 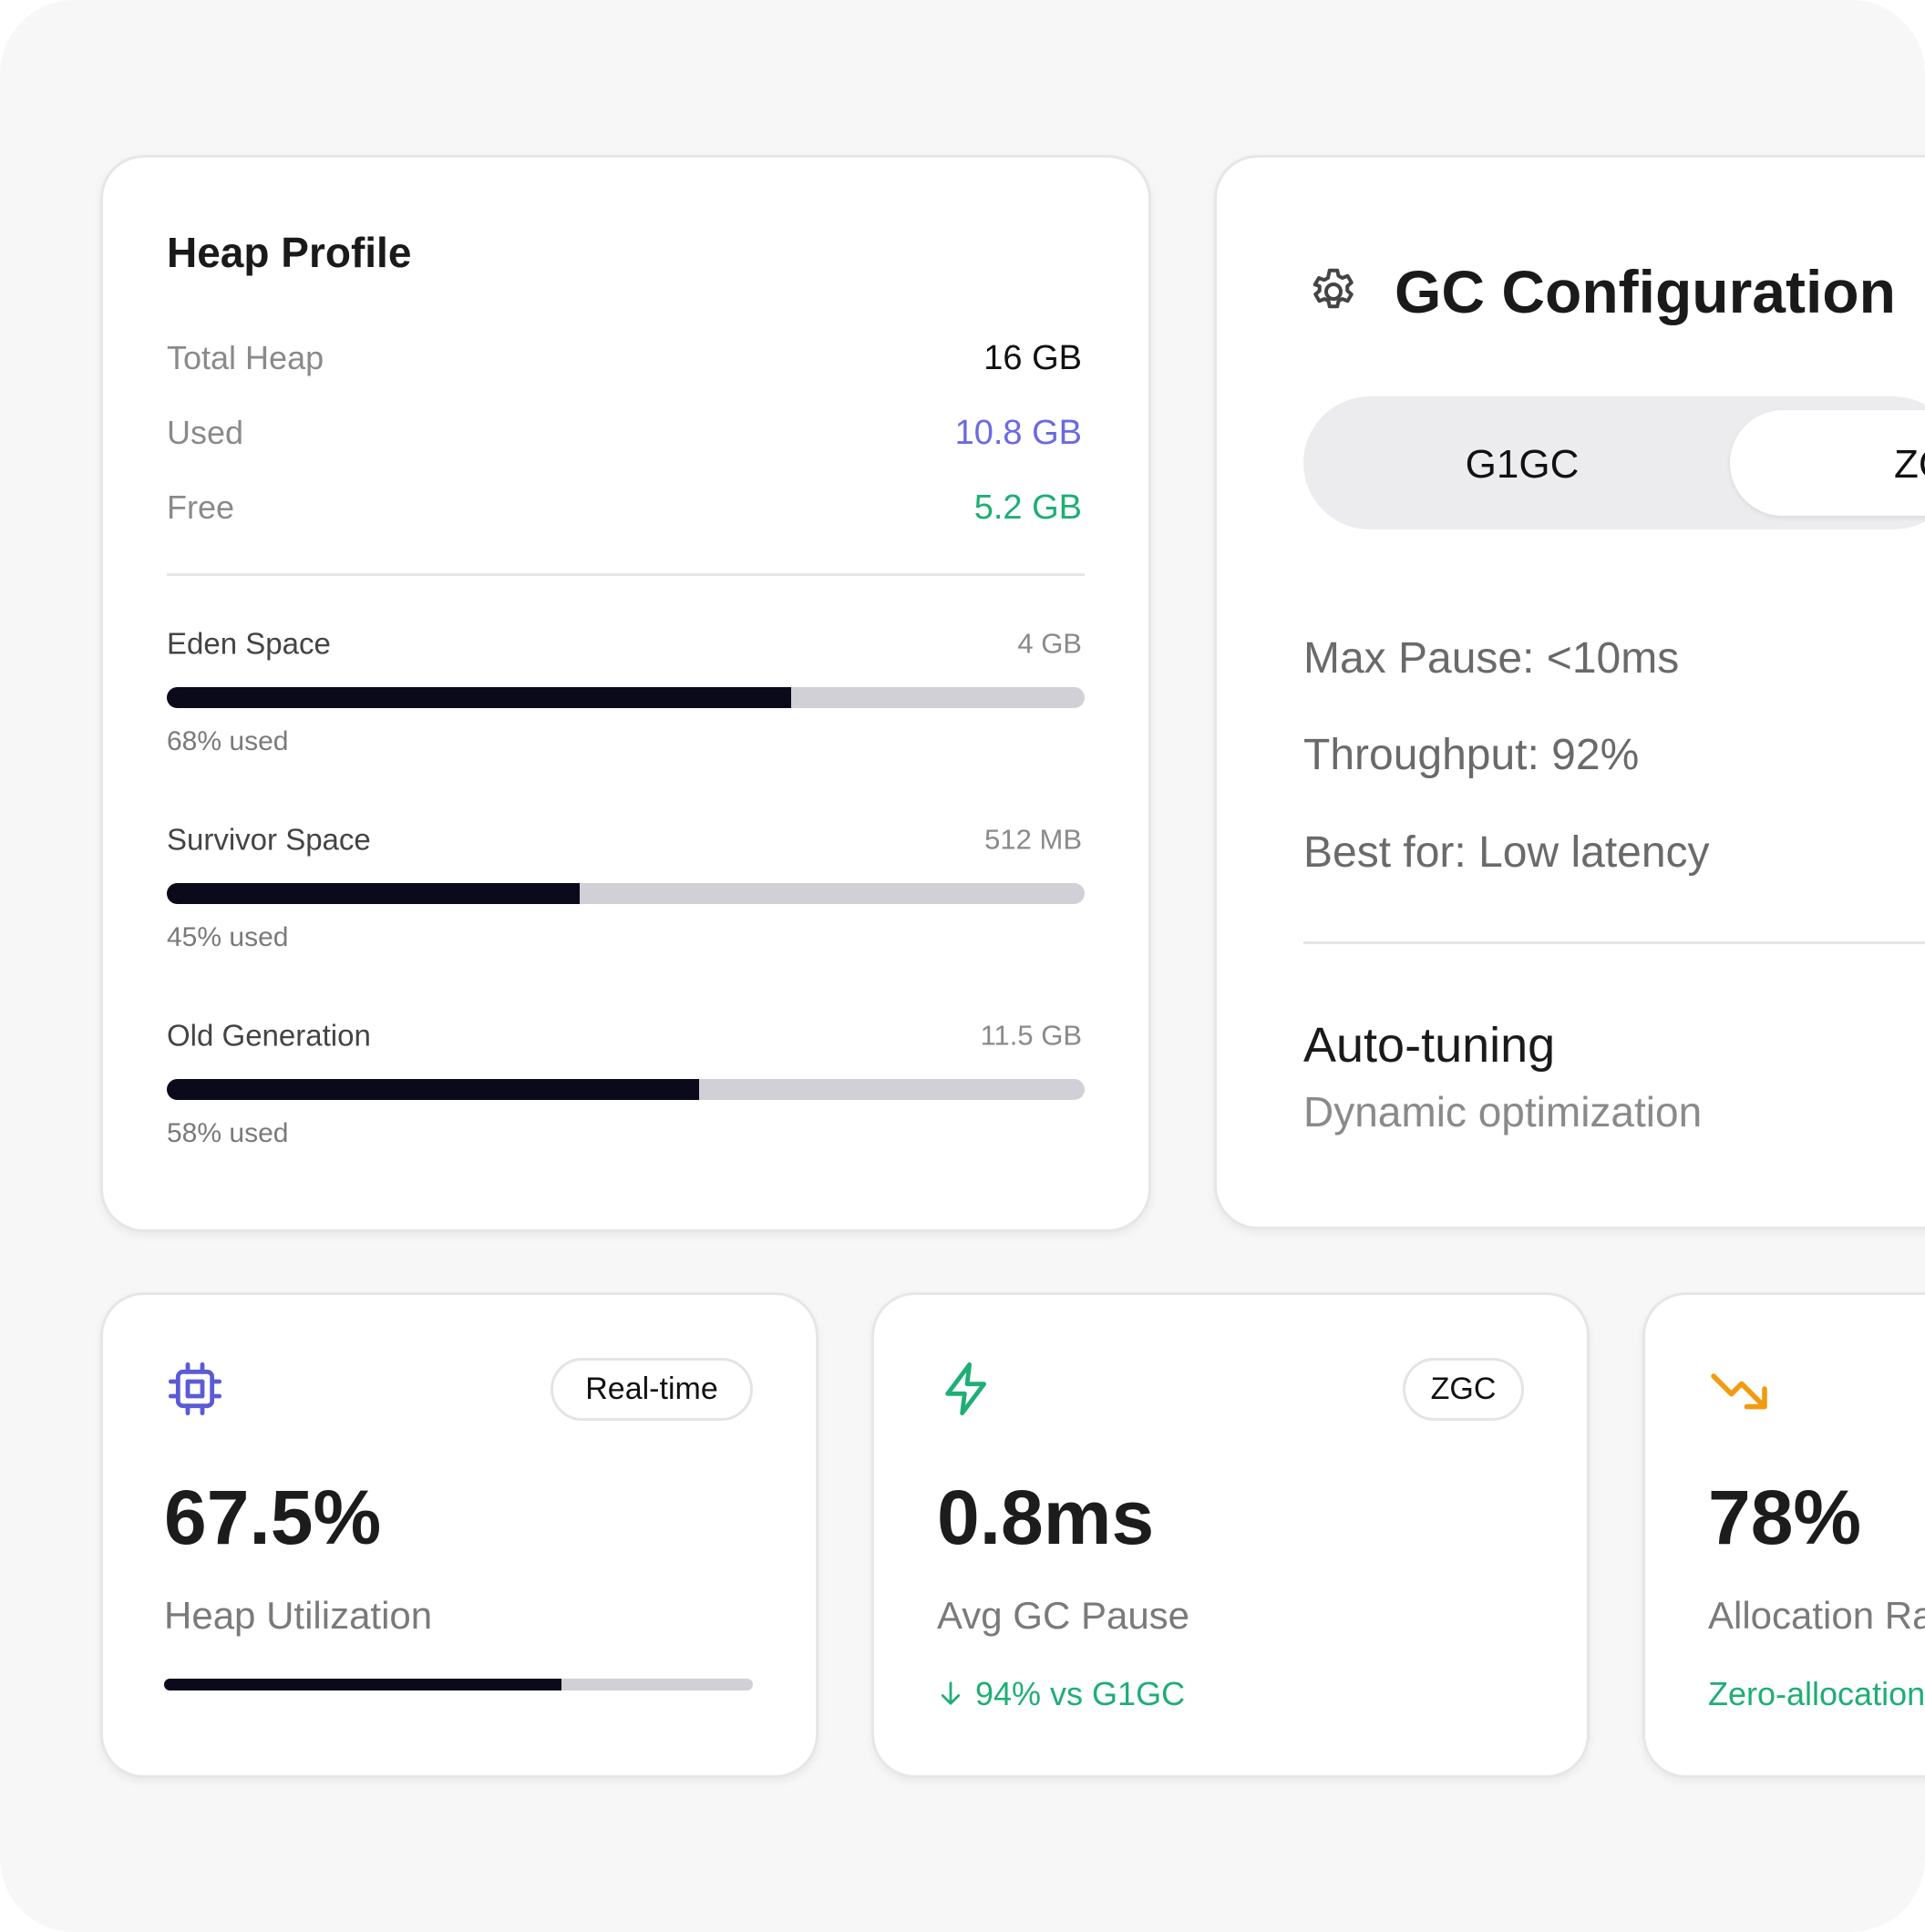 I want to click on down-arrow, so click(x=951, y=1693).